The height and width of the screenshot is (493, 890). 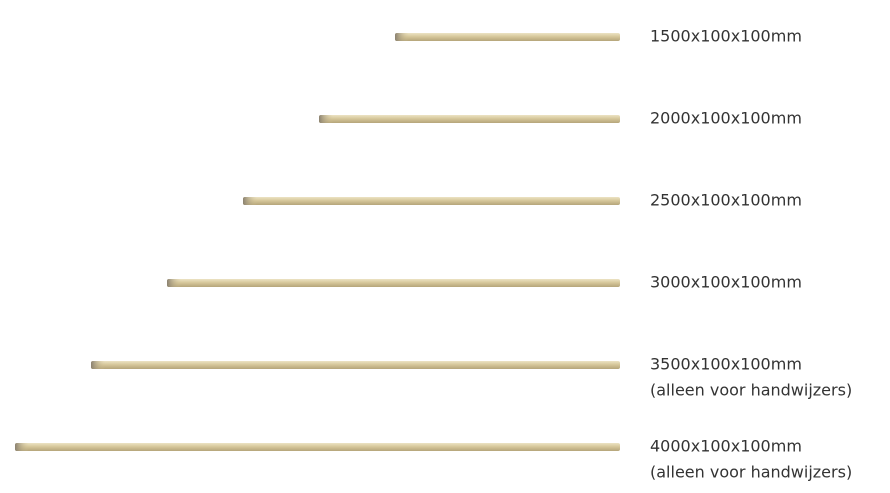 I want to click on post-label: 3000x100x100mm, so click(x=726, y=282).